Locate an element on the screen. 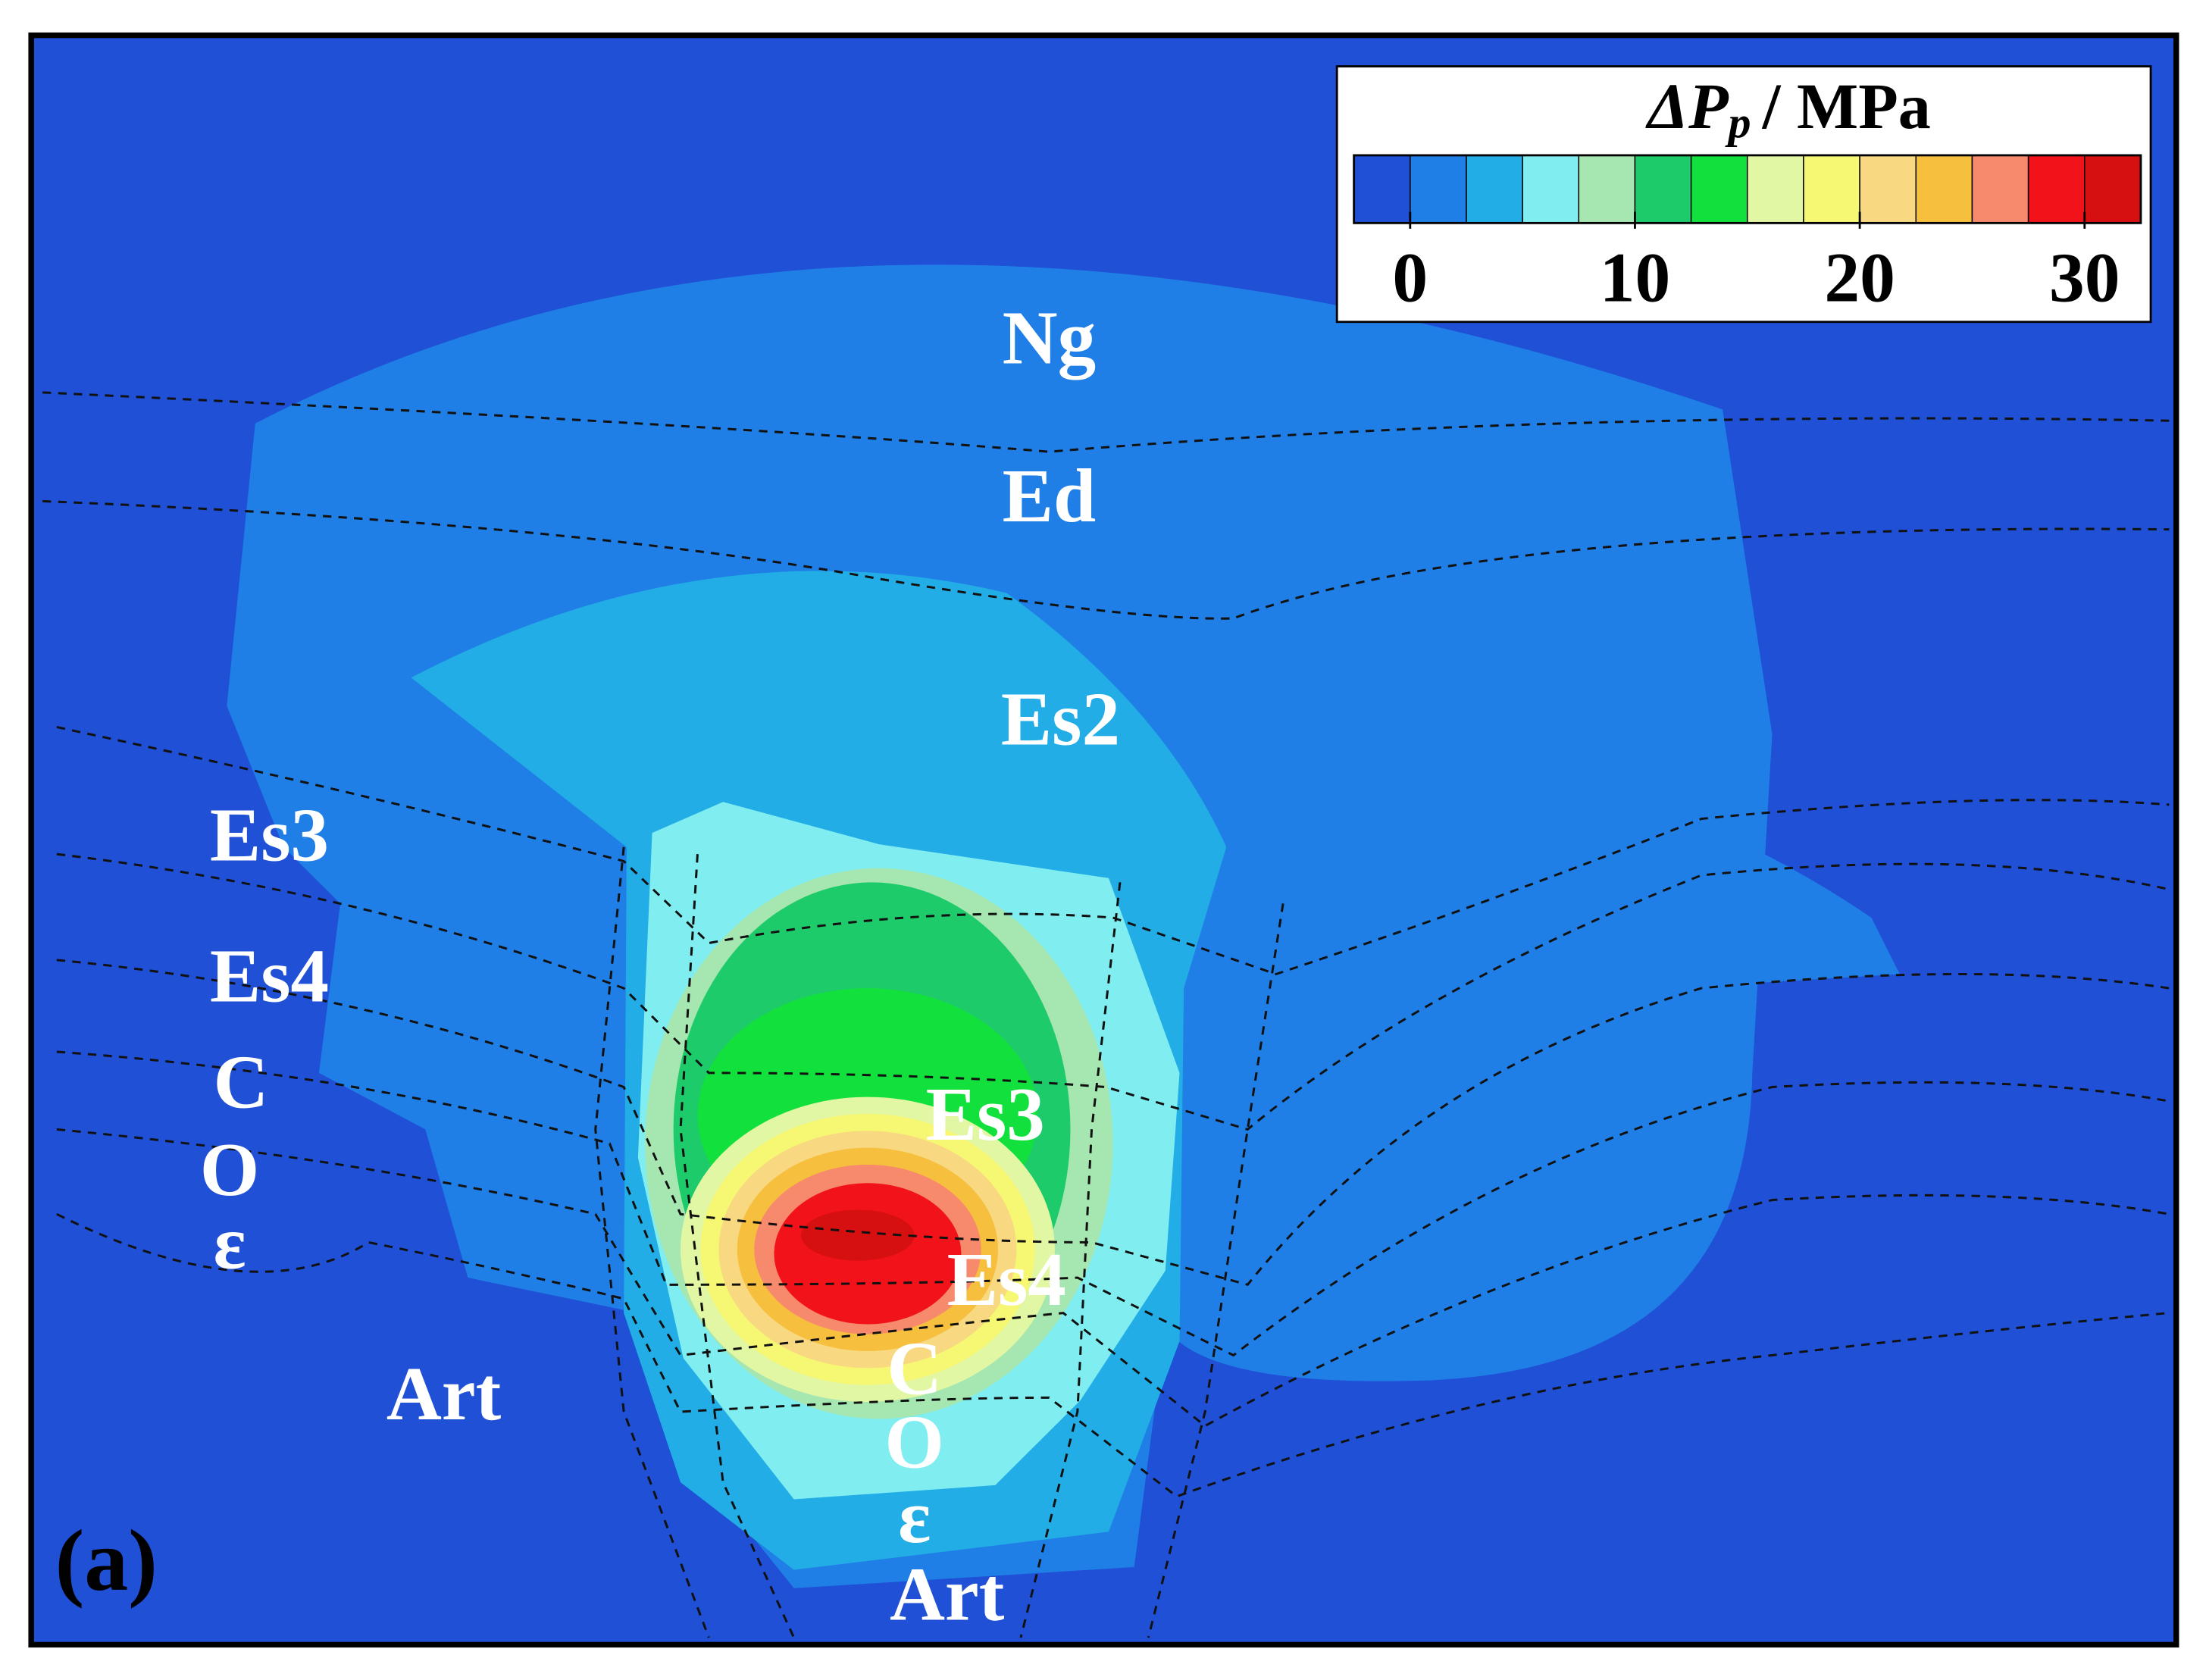  title-symbol: ΔP is located at coordinates (1687, 106).